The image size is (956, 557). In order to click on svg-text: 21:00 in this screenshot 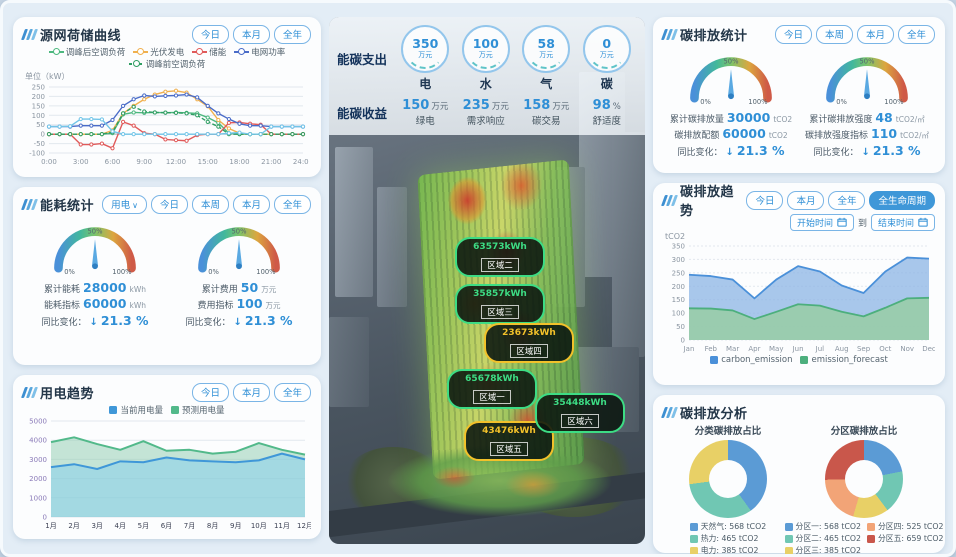, I will do `click(271, 162)`.